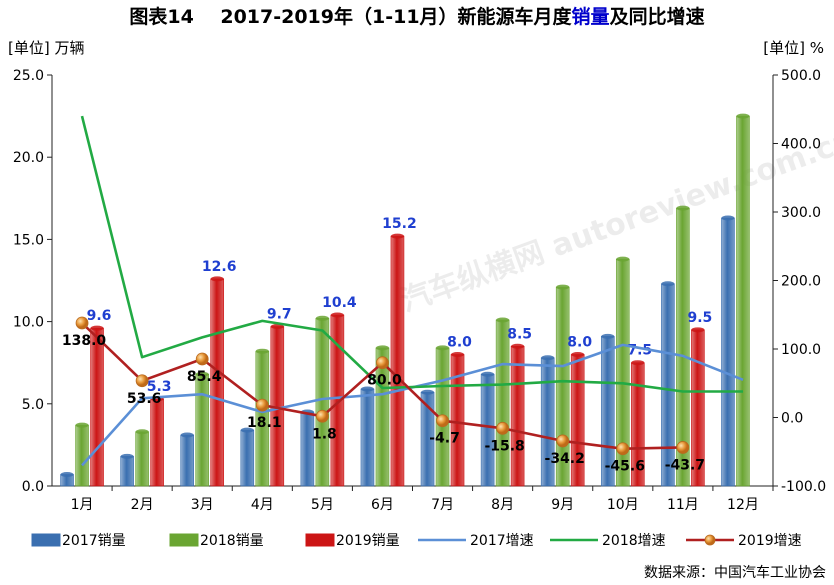 The image size is (834, 585). What do you see at coordinates (634, 541) in the screenshot?
I see `legend-label: 2018增速` at bounding box center [634, 541].